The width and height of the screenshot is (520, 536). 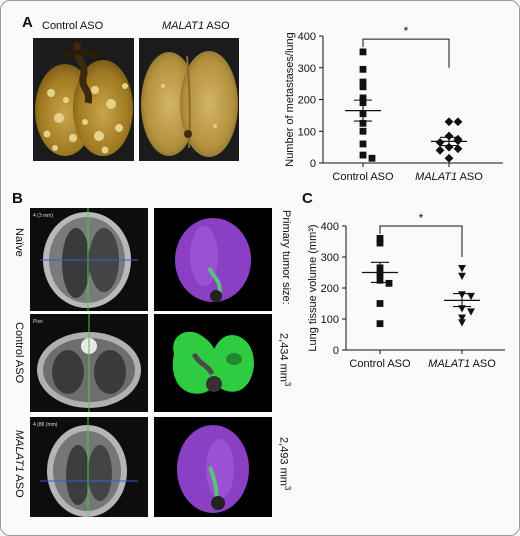 What do you see at coordinates (196, 26) in the screenshot?
I see `photo-label-malat1: MALAT1 ASO` at bounding box center [196, 26].